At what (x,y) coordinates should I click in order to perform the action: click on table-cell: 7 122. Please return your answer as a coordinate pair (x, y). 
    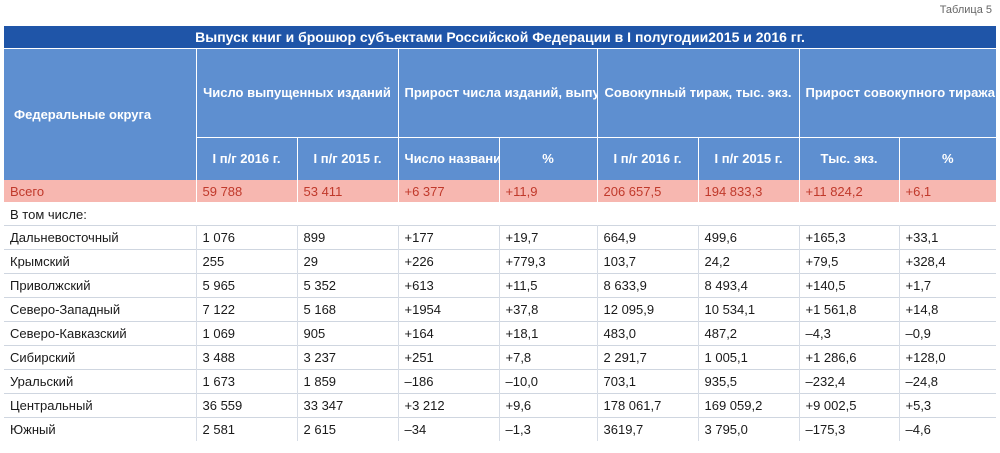
    Looking at the image, I should click on (247, 309).